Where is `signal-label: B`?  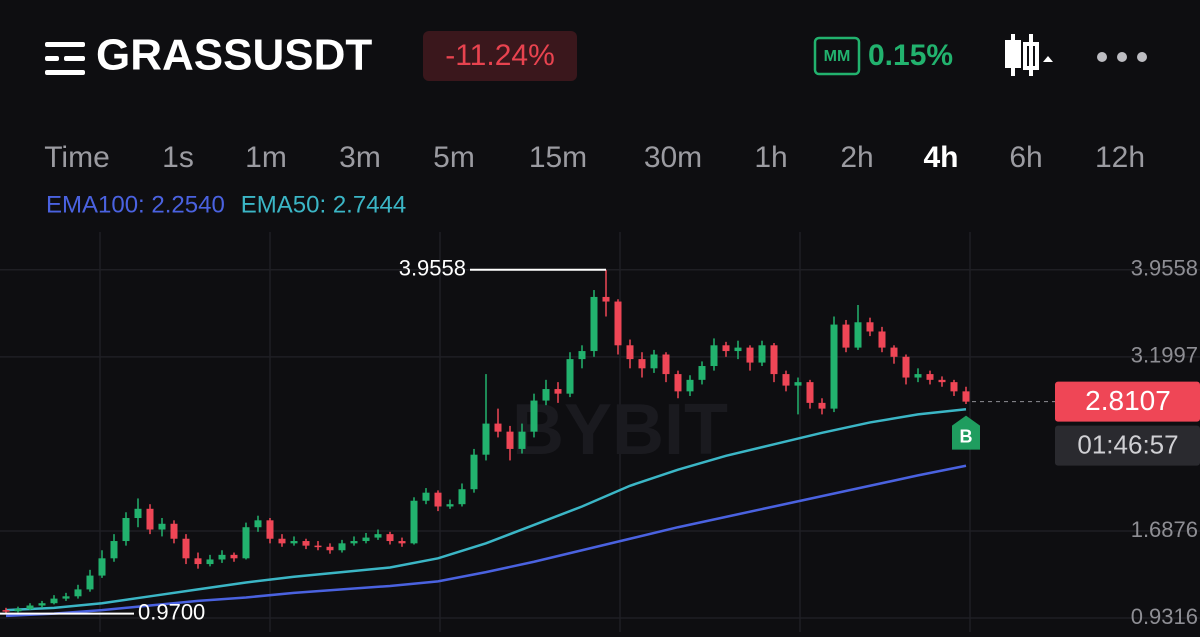
signal-label: B is located at coordinates (966, 436).